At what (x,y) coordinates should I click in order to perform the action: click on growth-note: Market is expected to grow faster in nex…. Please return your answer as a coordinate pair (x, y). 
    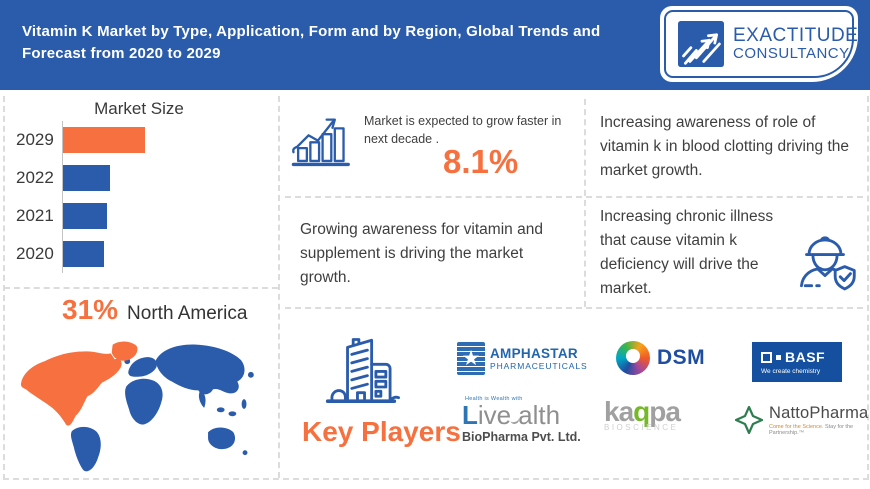
    Looking at the image, I should click on (463, 130).